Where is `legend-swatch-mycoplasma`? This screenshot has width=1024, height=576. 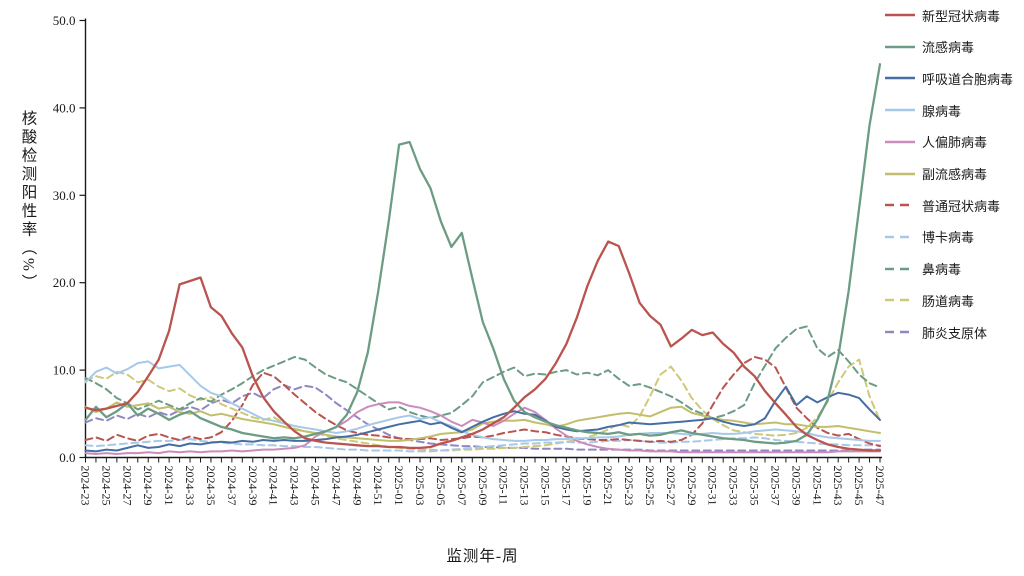
legend-swatch-mycoplasma is located at coordinates (900, 332).